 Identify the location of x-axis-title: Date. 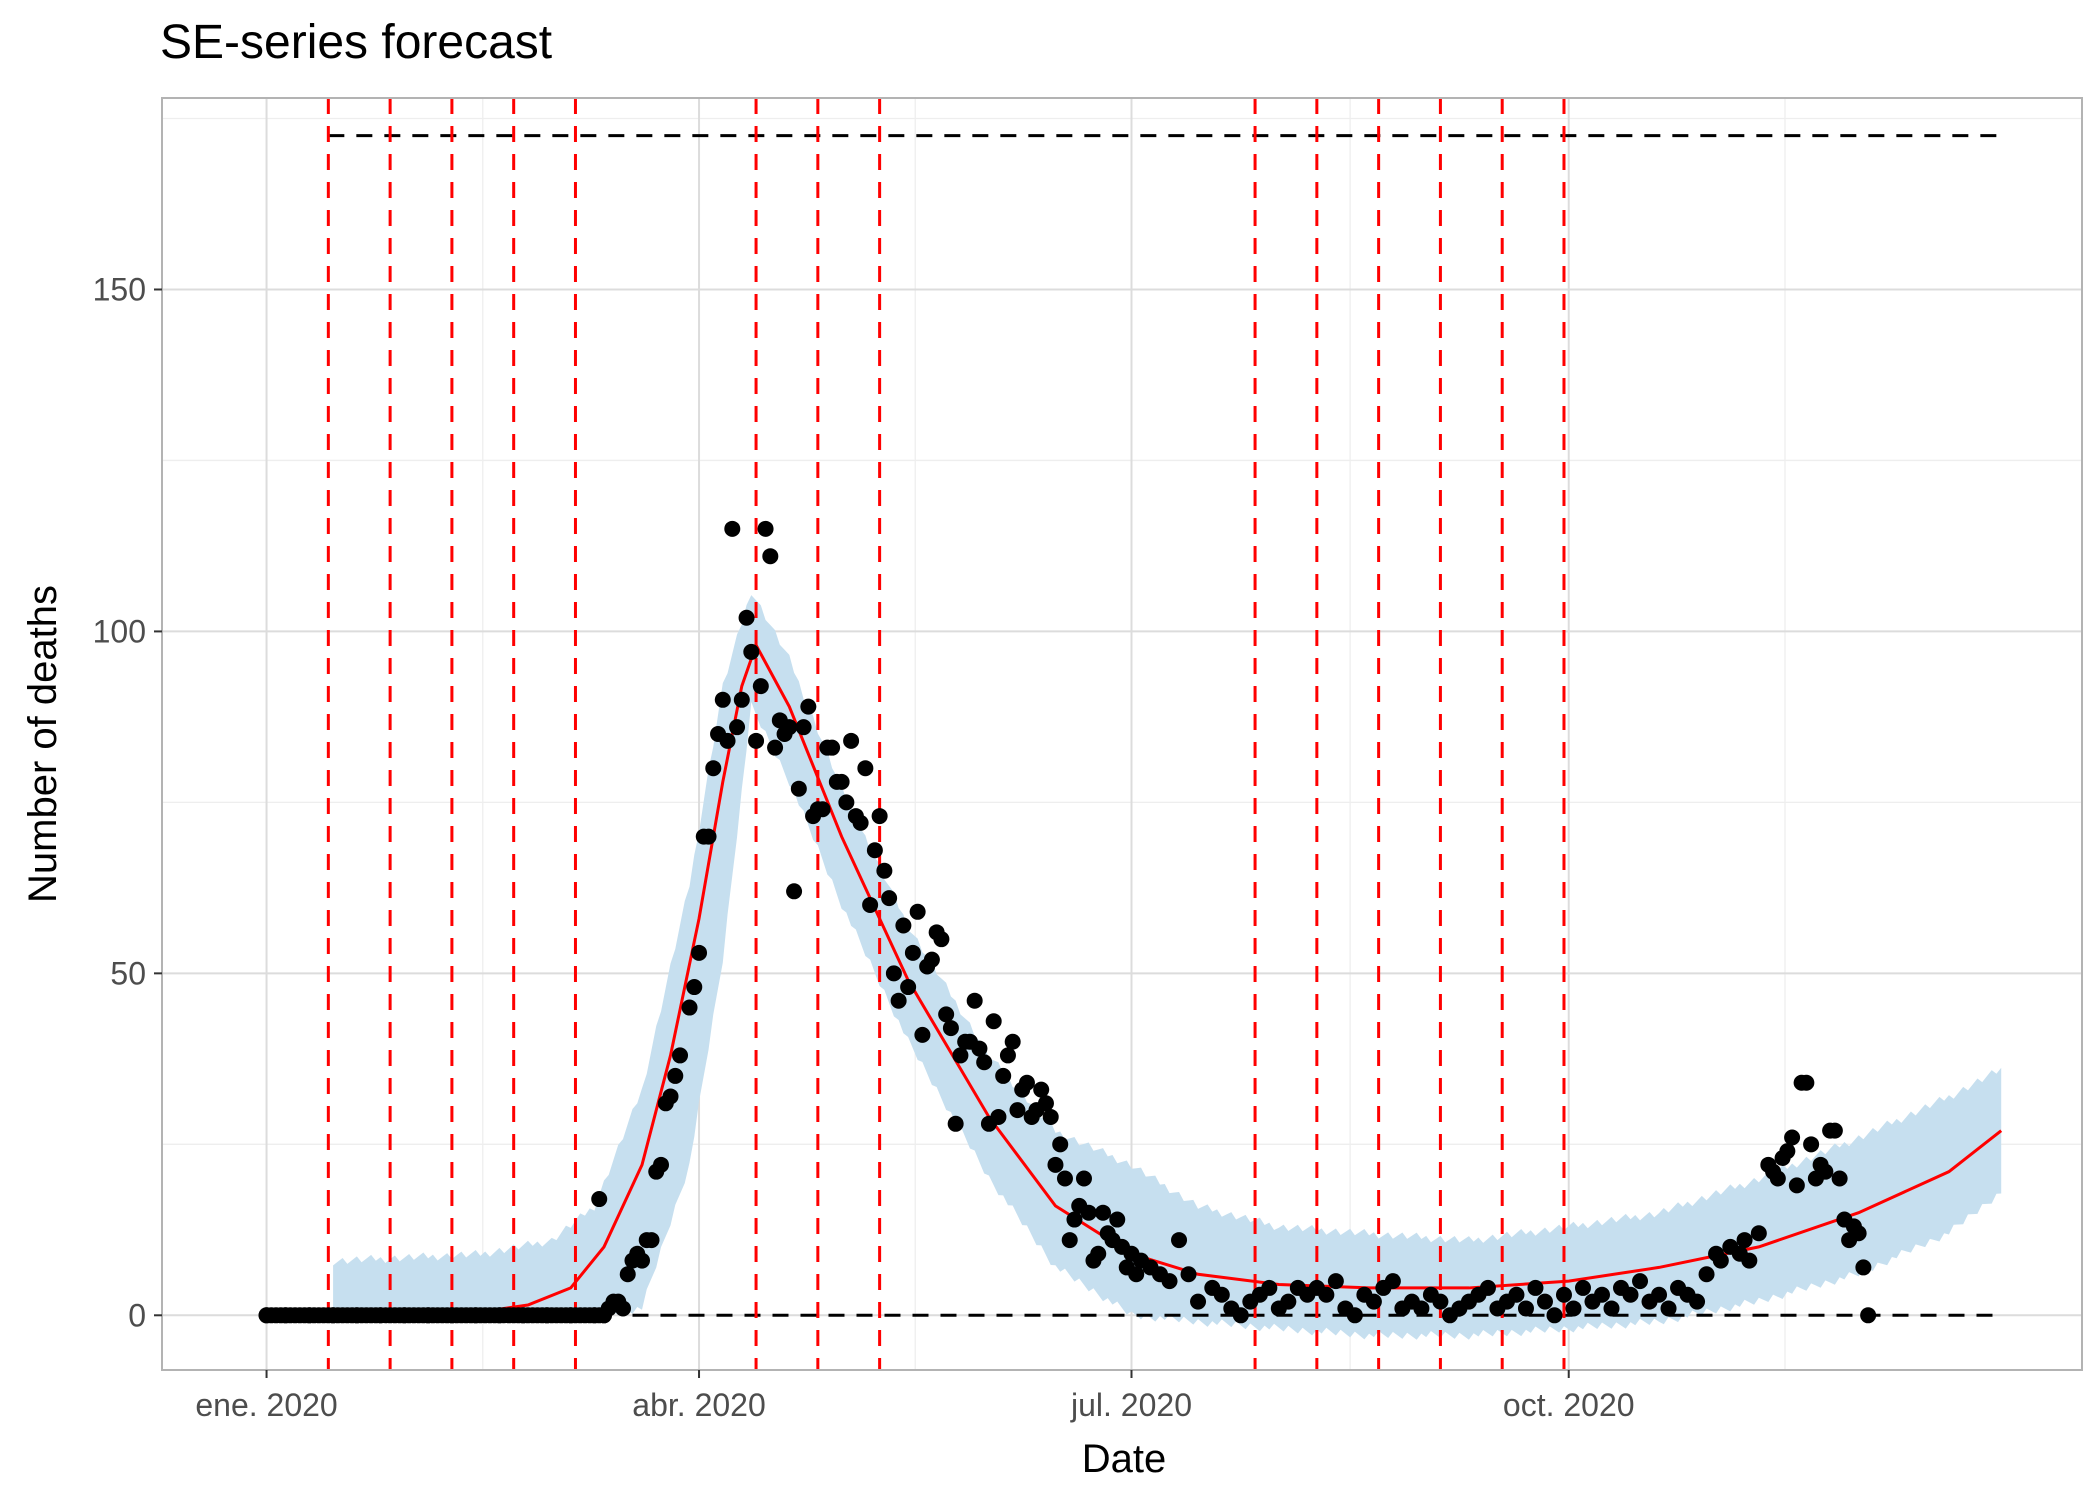
(1124, 1459).